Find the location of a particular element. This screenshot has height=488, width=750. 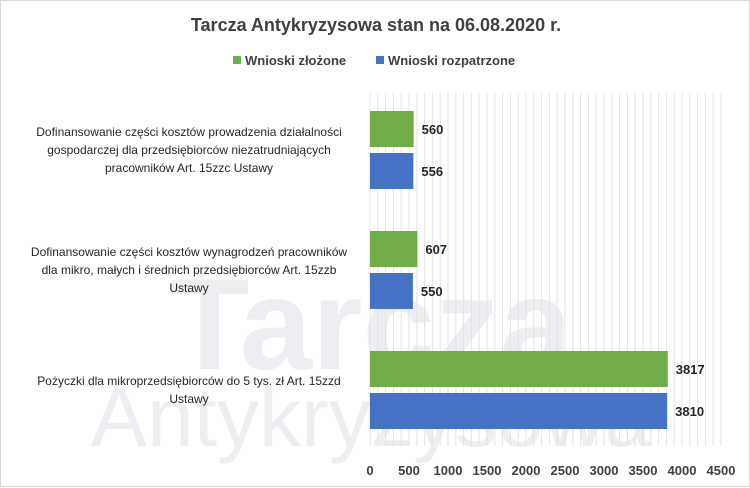

data-label: 3810 is located at coordinates (689, 411).